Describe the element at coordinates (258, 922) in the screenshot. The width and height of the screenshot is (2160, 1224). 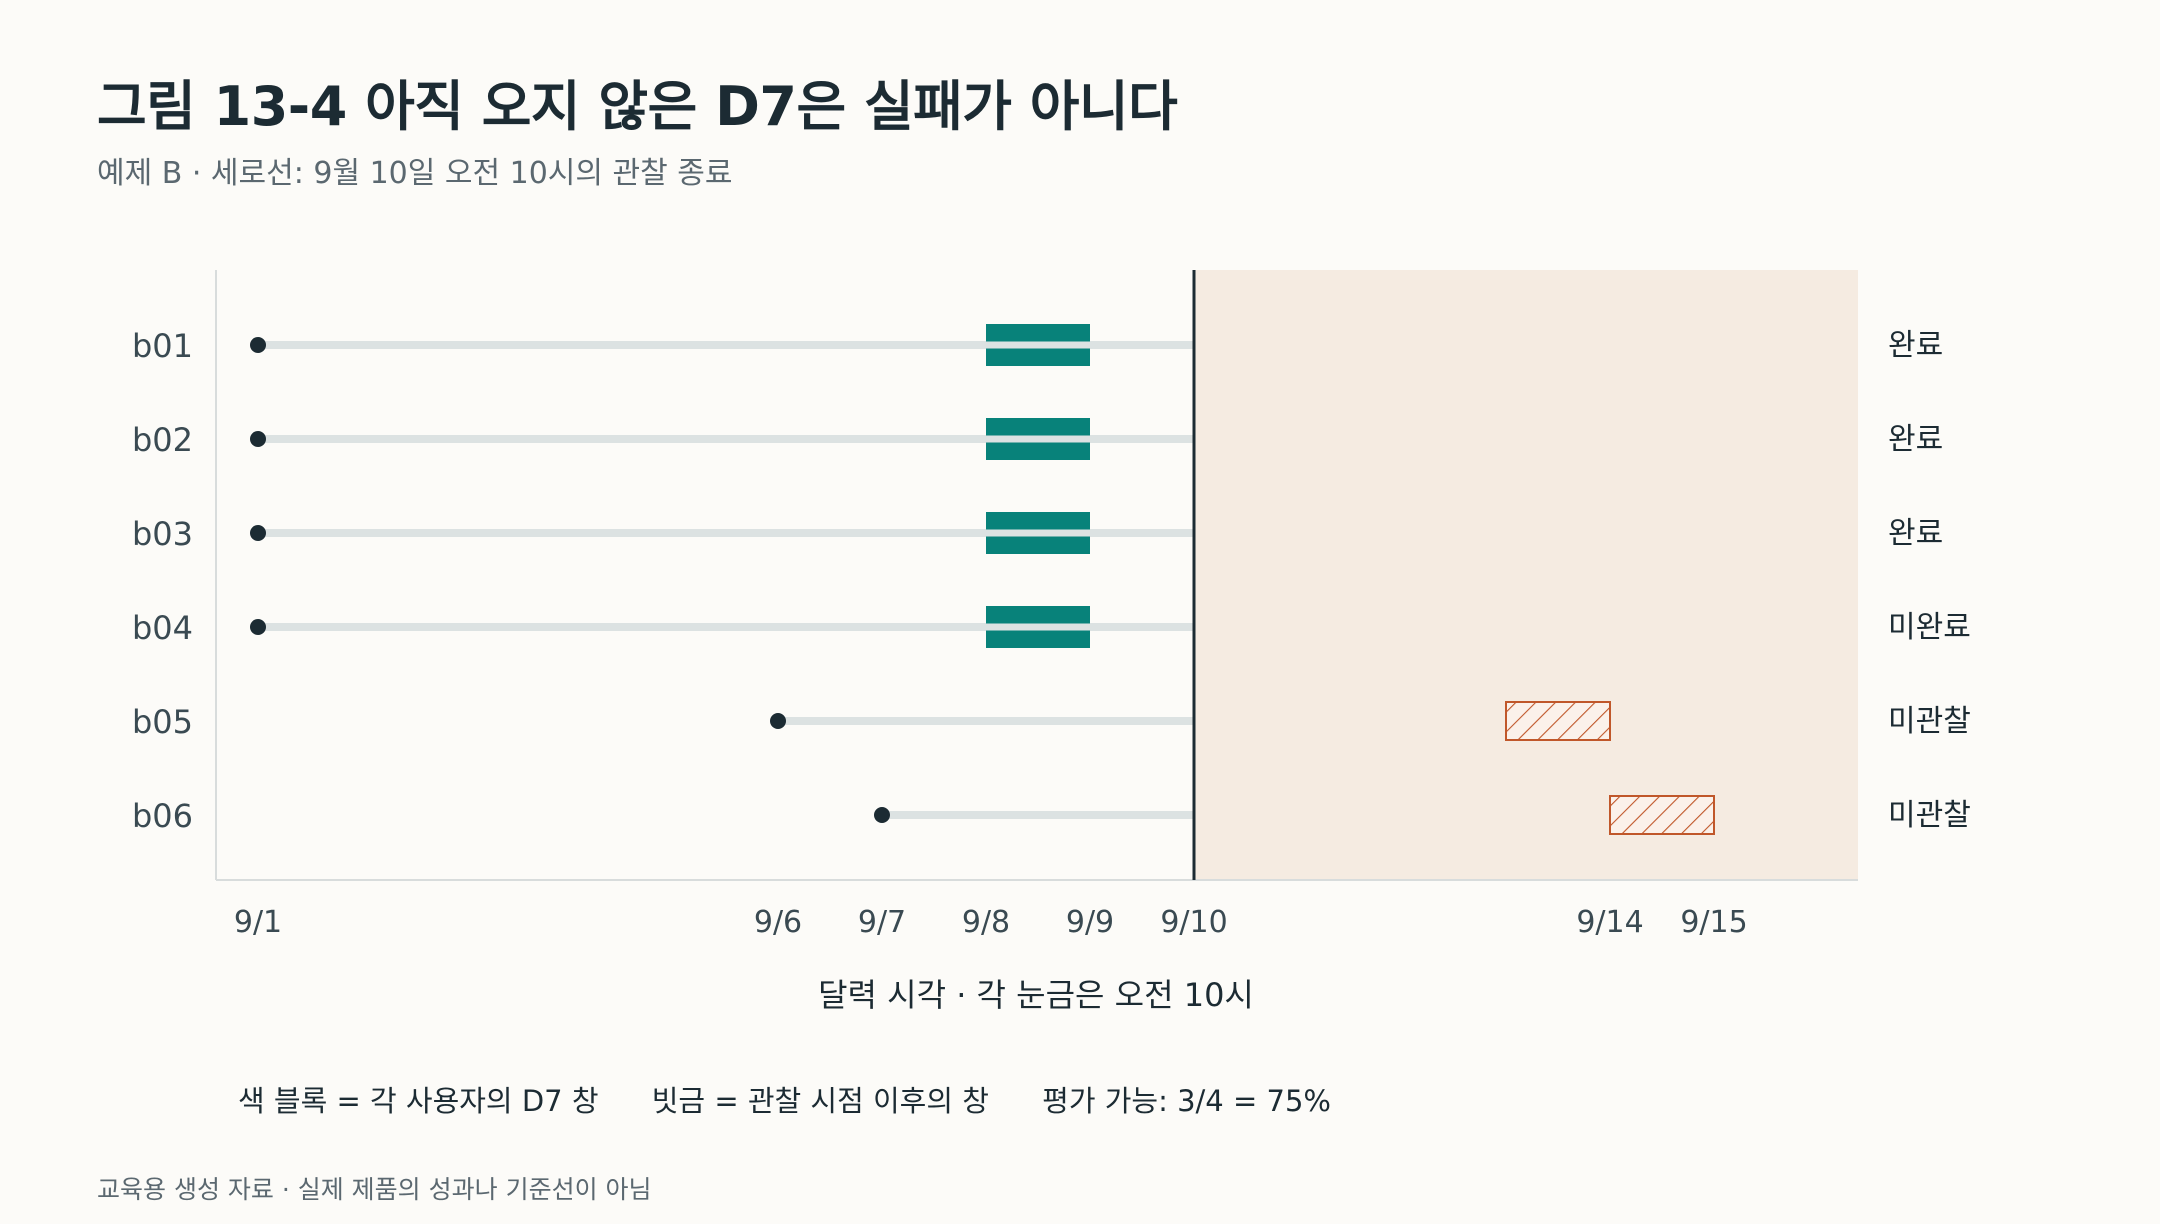
I see `x-tick-label: 9/1` at that location.